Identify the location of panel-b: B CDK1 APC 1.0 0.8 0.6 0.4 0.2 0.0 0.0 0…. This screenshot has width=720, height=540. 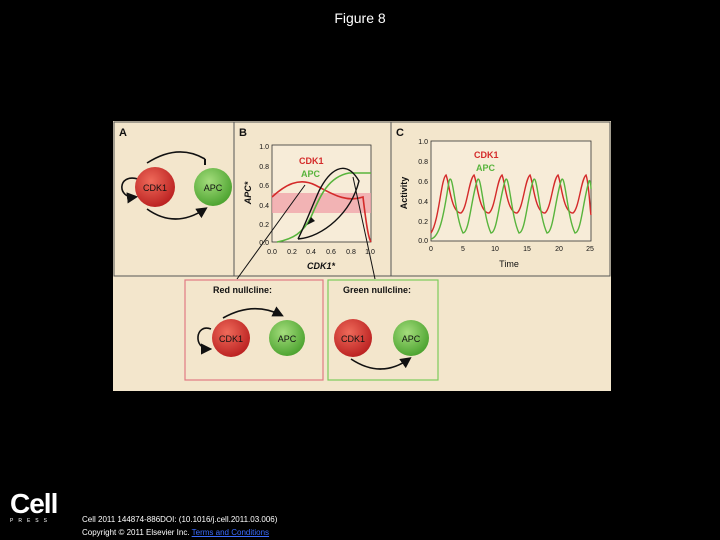
(312, 200).